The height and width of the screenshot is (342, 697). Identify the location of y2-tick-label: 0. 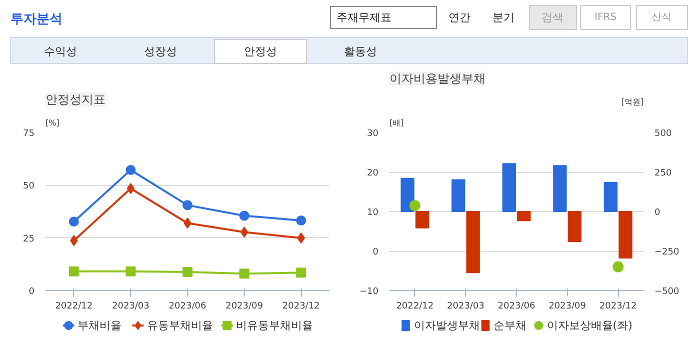
(657, 213).